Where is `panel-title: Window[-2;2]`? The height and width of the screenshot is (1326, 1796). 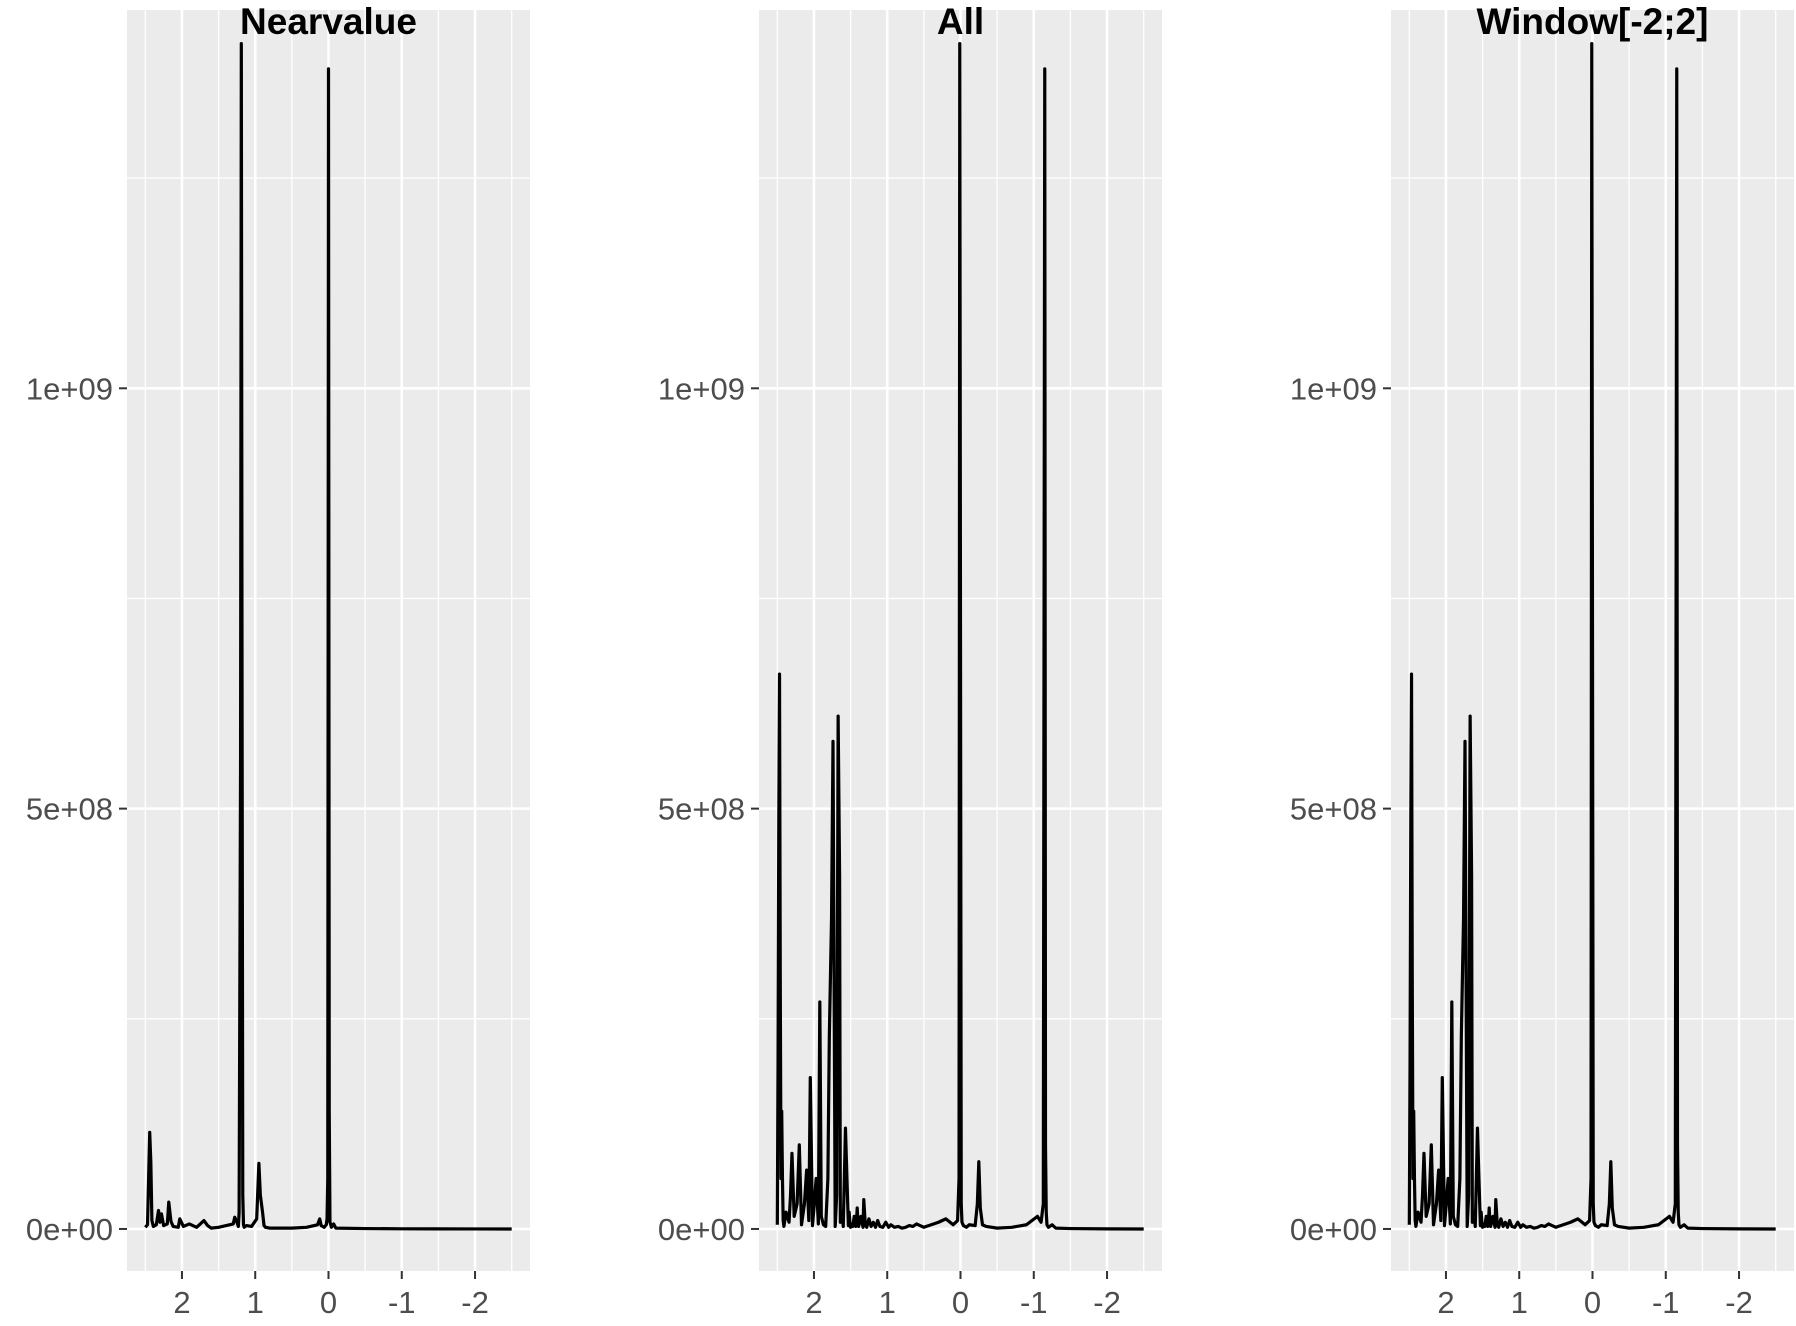 panel-title: Window[-2;2] is located at coordinates (1593, 21).